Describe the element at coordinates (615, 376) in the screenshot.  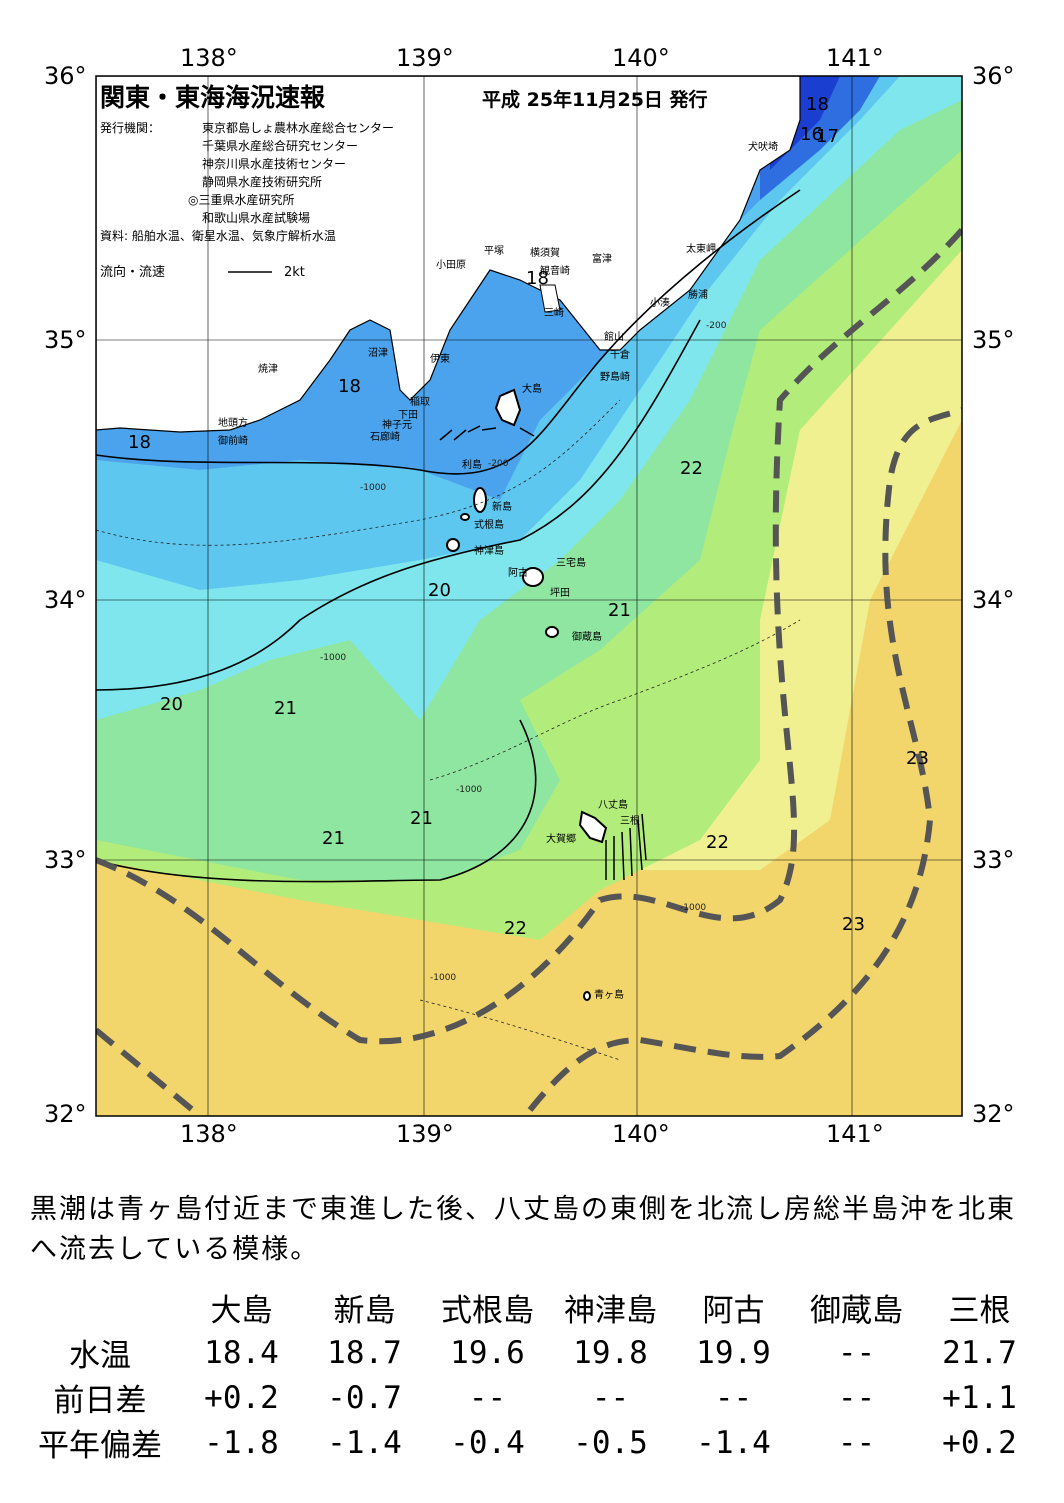
I see `place-name-nojimazaki: 野島崎` at that location.